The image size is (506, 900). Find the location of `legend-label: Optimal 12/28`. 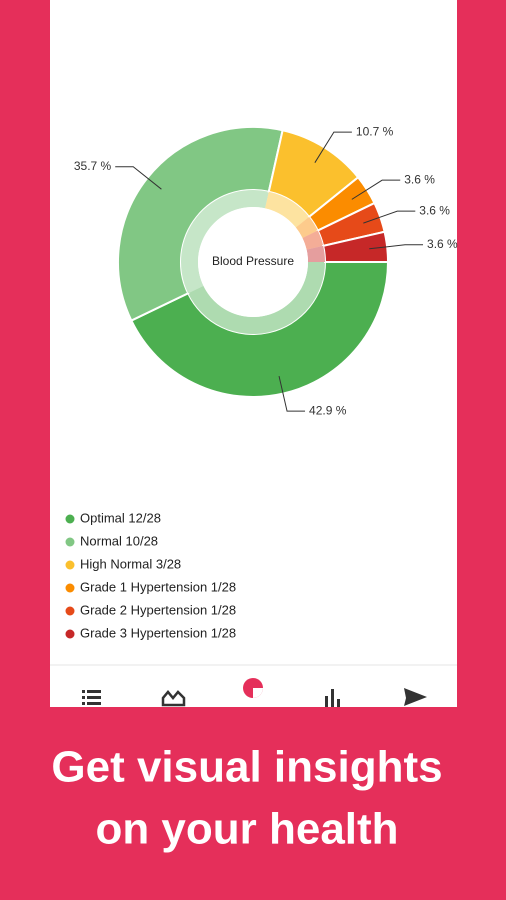

legend-label: Optimal 12/28 is located at coordinates (120, 517).